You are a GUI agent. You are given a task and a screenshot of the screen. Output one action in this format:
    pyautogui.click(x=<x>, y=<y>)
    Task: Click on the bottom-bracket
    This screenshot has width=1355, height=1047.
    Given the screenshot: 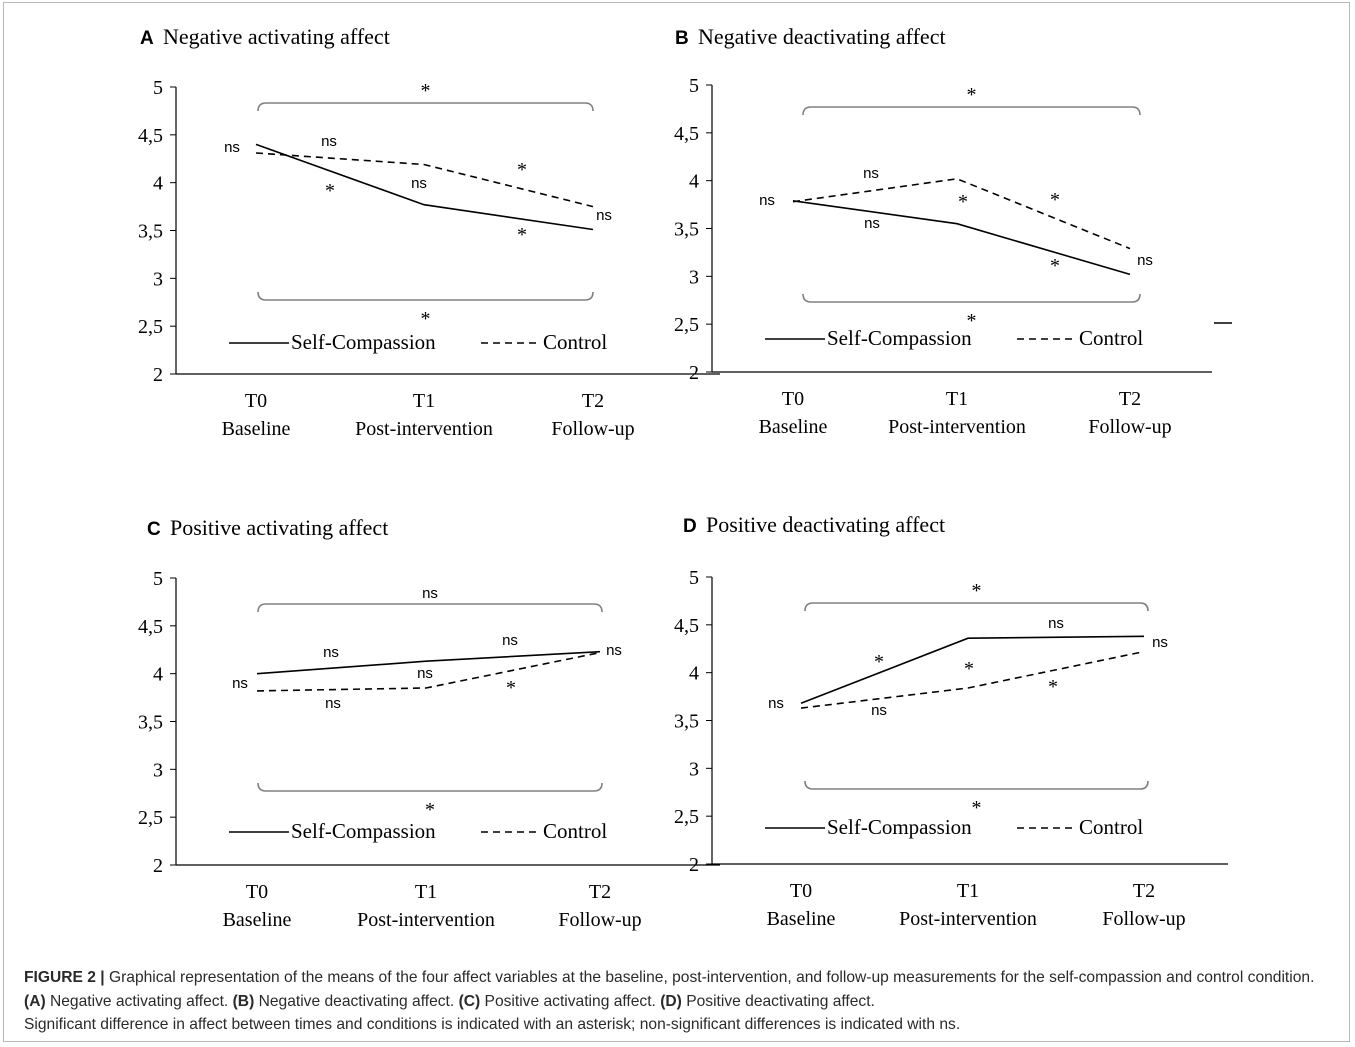 What is the action you would take?
    pyautogui.click(x=971, y=298)
    